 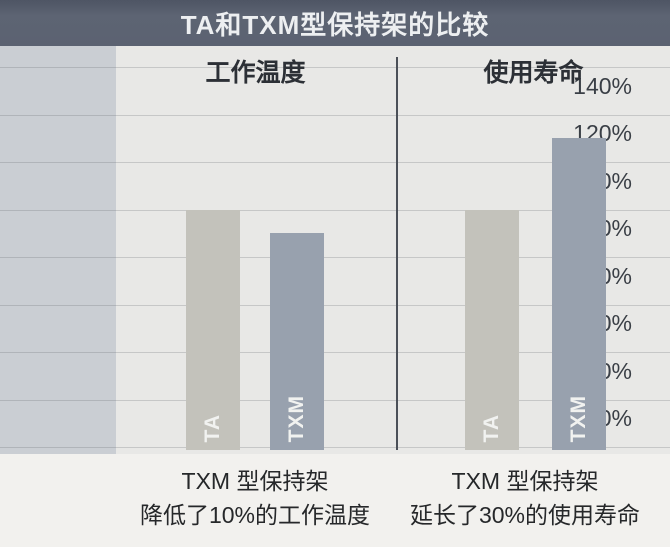 What do you see at coordinates (602, 85) in the screenshot?
I see `y-tick-label: 140%` at bounding box center [602, 85].